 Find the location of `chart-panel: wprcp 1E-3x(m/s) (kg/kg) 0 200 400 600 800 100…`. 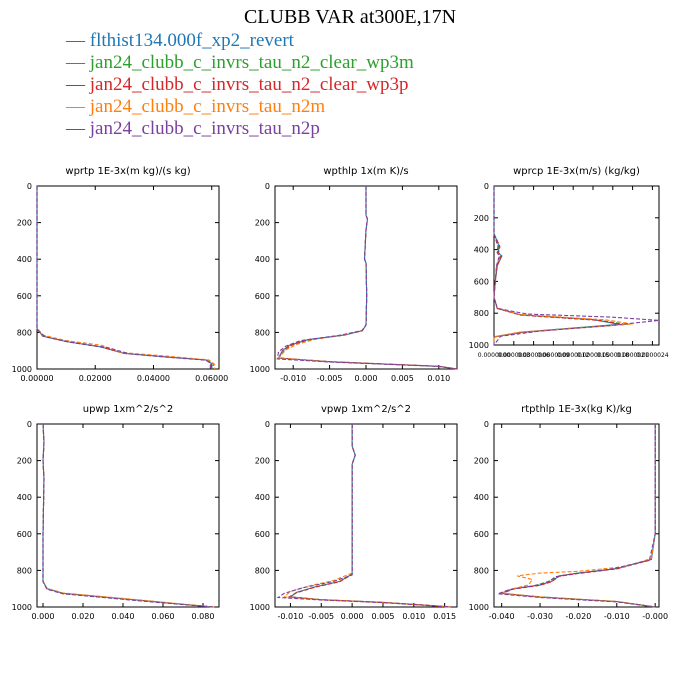

chart-panel: wprcp 1E-3x(m/s) (kg/kg) 0 200 400 600 800 100… is located at coordinates (569, 262).